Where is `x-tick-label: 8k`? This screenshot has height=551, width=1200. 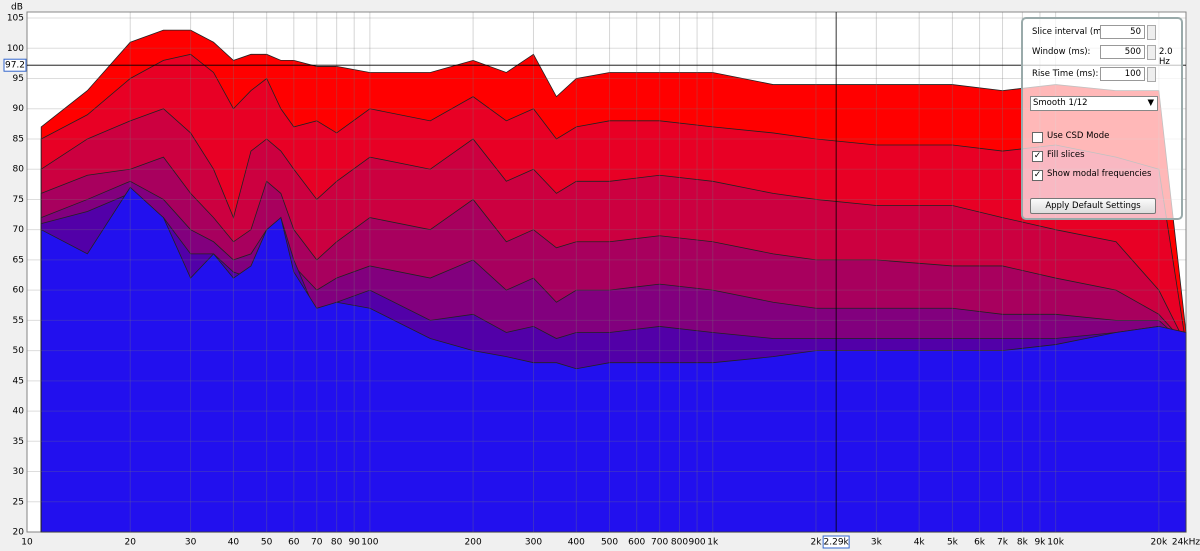 x-tick-label: 8k is located at coordinates (1023, 543).